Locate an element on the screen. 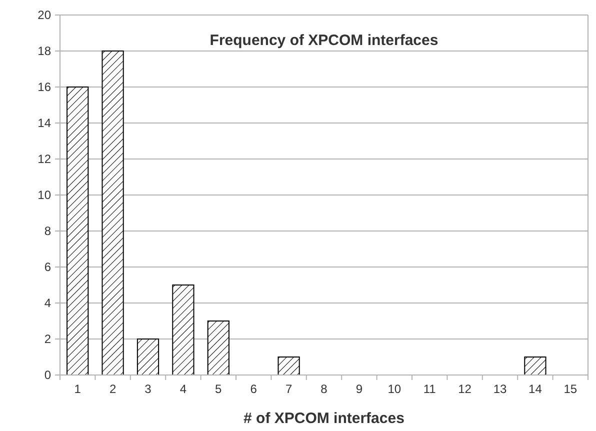 Image resolution: width=596 pixels, height=431 pixels. x-tick-label: 3 is located at coordinates (148, 389).